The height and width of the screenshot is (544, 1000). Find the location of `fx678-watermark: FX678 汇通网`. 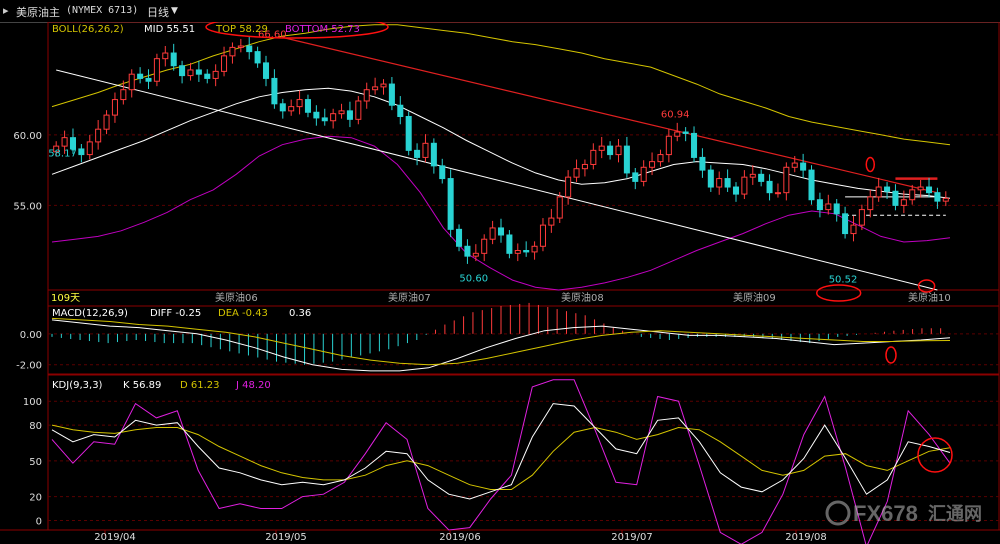

fx678-watermark: FX678 汇通网 is located at coordinates (903, 513).